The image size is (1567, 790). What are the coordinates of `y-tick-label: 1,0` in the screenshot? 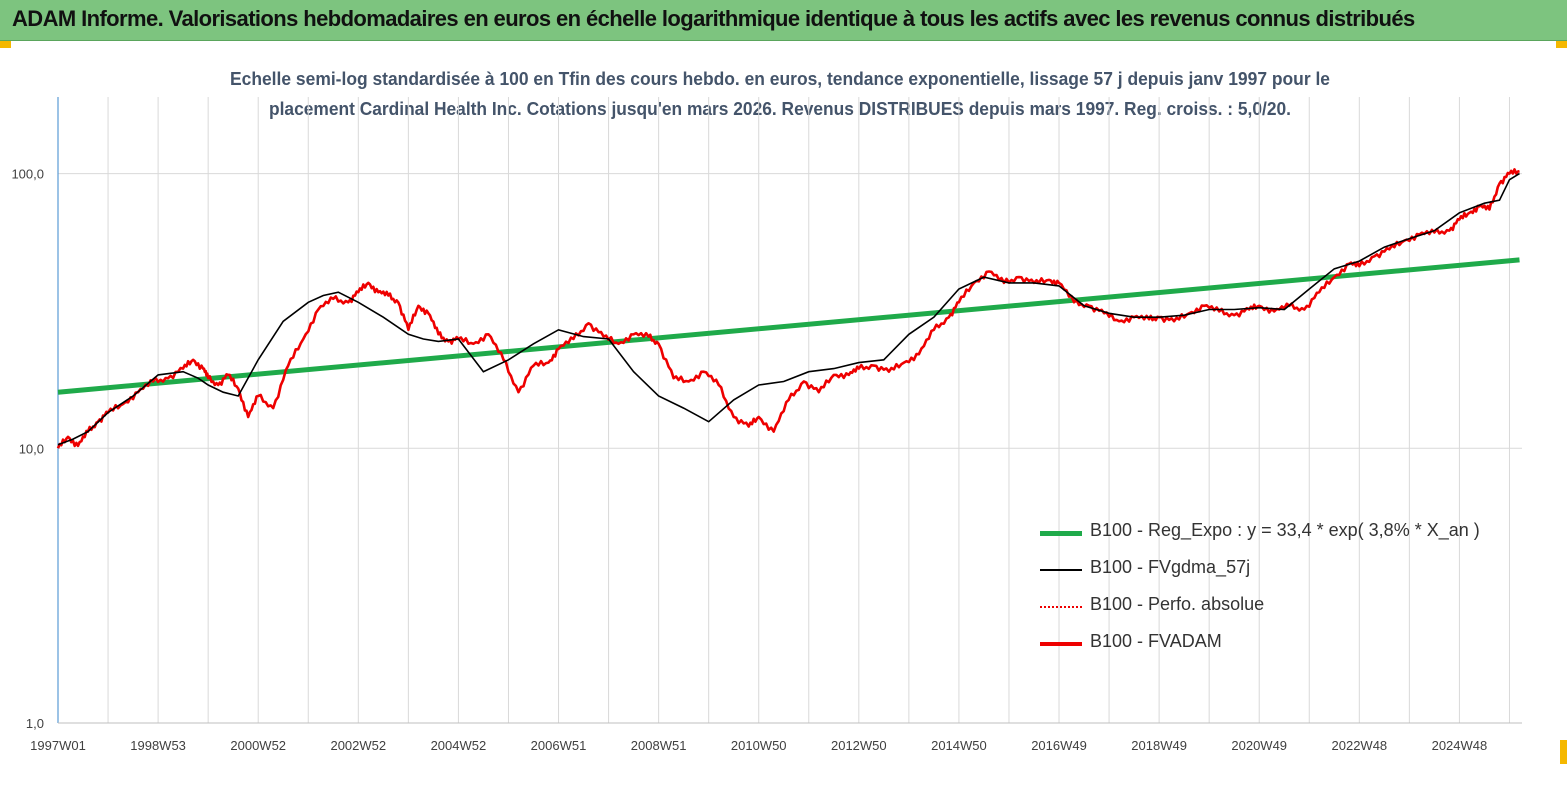 It's located at (35, 723).